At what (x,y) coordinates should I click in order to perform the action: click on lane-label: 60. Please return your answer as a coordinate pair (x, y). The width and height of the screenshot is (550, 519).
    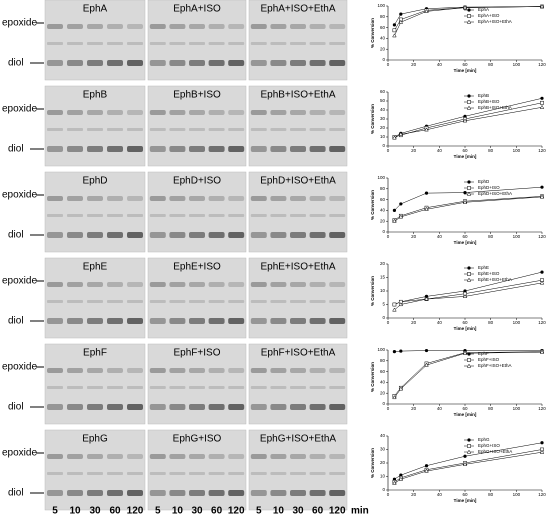
    Looking at the image, I should click on (115, 511).